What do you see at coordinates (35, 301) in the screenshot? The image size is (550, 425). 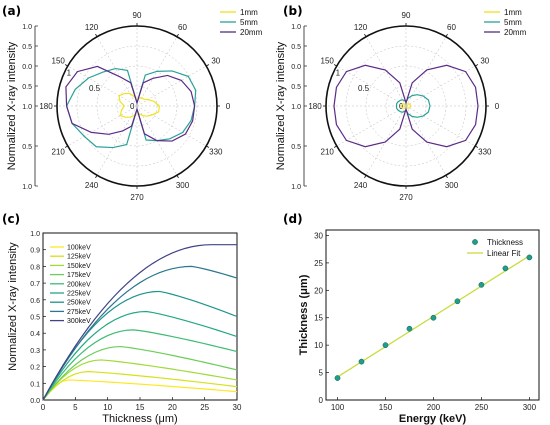 I see `c-y-tick-label: 0.6` at bounding box center [35, 301].